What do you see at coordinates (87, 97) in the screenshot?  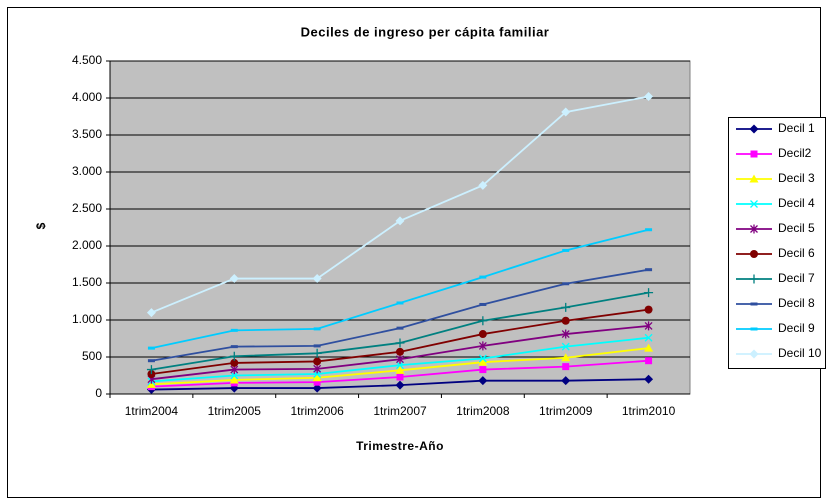 I see `y-tick-label: 4.000` at bounding box center [87, 97].